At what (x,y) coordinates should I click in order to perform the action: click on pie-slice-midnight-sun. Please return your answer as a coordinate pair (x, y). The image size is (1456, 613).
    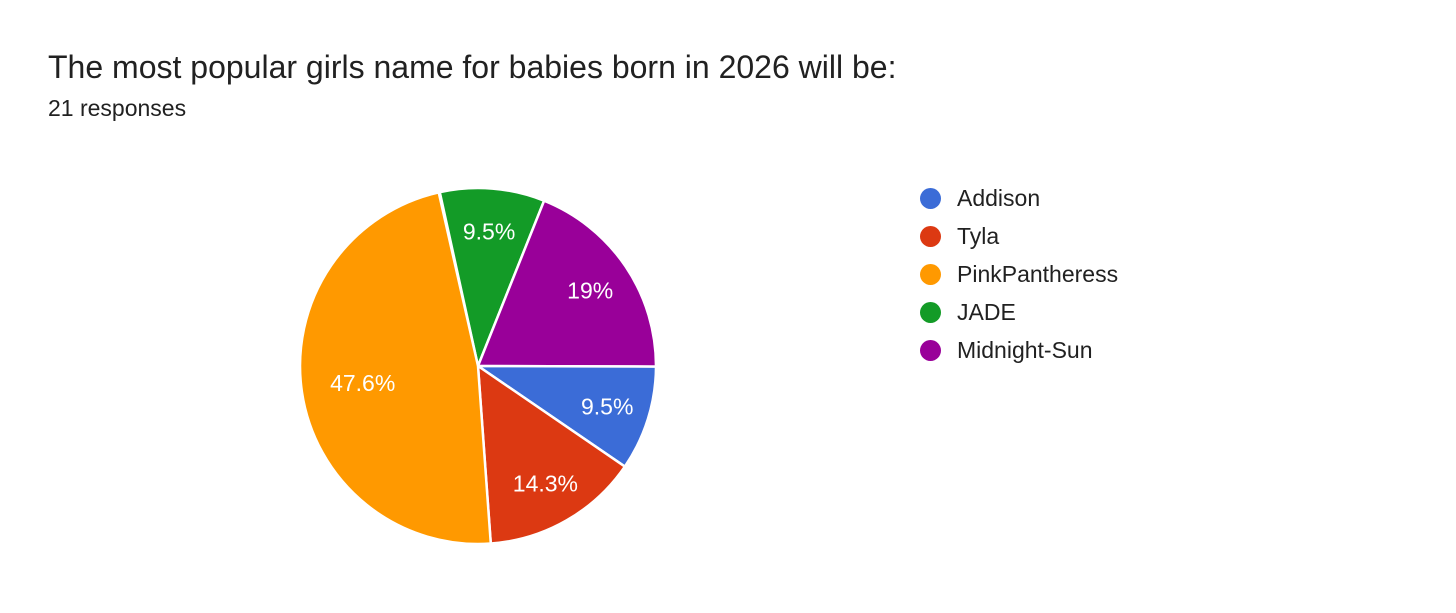
    Looking at the image, I should click on (567, 283).